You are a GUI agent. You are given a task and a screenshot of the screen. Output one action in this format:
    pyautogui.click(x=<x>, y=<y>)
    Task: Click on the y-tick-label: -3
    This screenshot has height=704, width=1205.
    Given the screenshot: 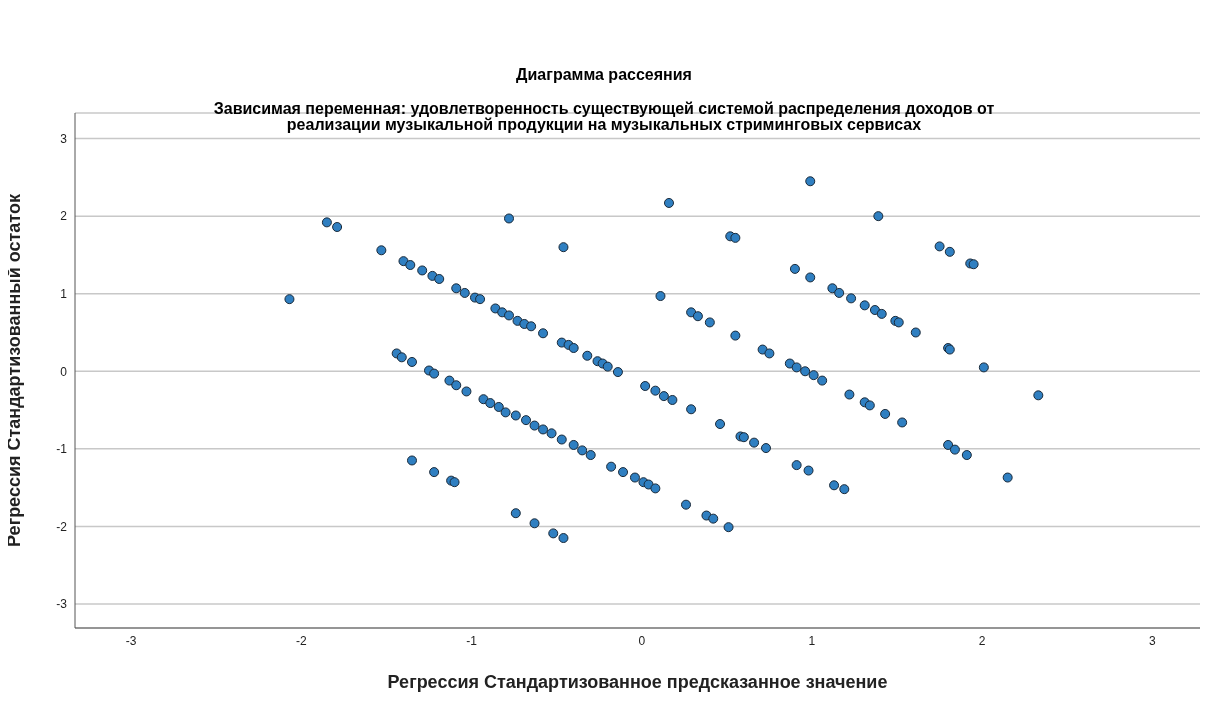 What is the action you would take?
    pyautogui.click(x=62, y=604)
    